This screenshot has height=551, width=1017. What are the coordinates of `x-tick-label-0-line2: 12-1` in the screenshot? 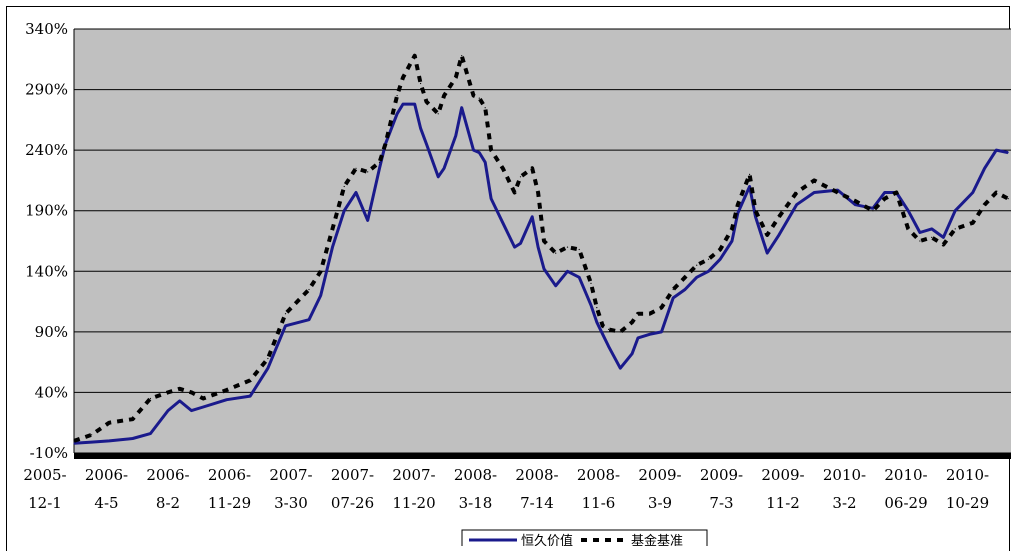 It's located at (45, 503).